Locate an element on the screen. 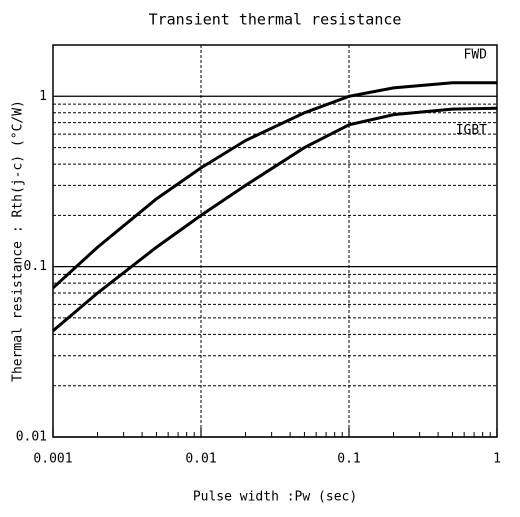  y-axis-label: Thermal resistance : Rth(j-c) (°C/W) is located at coordinates (18, 241).